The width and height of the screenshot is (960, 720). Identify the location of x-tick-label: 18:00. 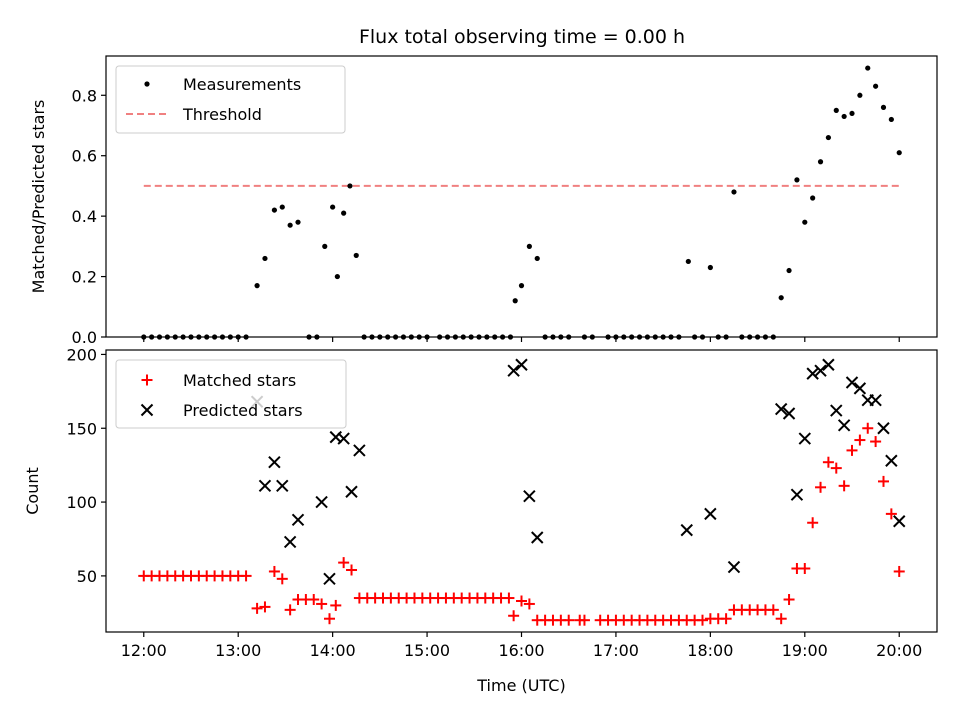
(710, 650).